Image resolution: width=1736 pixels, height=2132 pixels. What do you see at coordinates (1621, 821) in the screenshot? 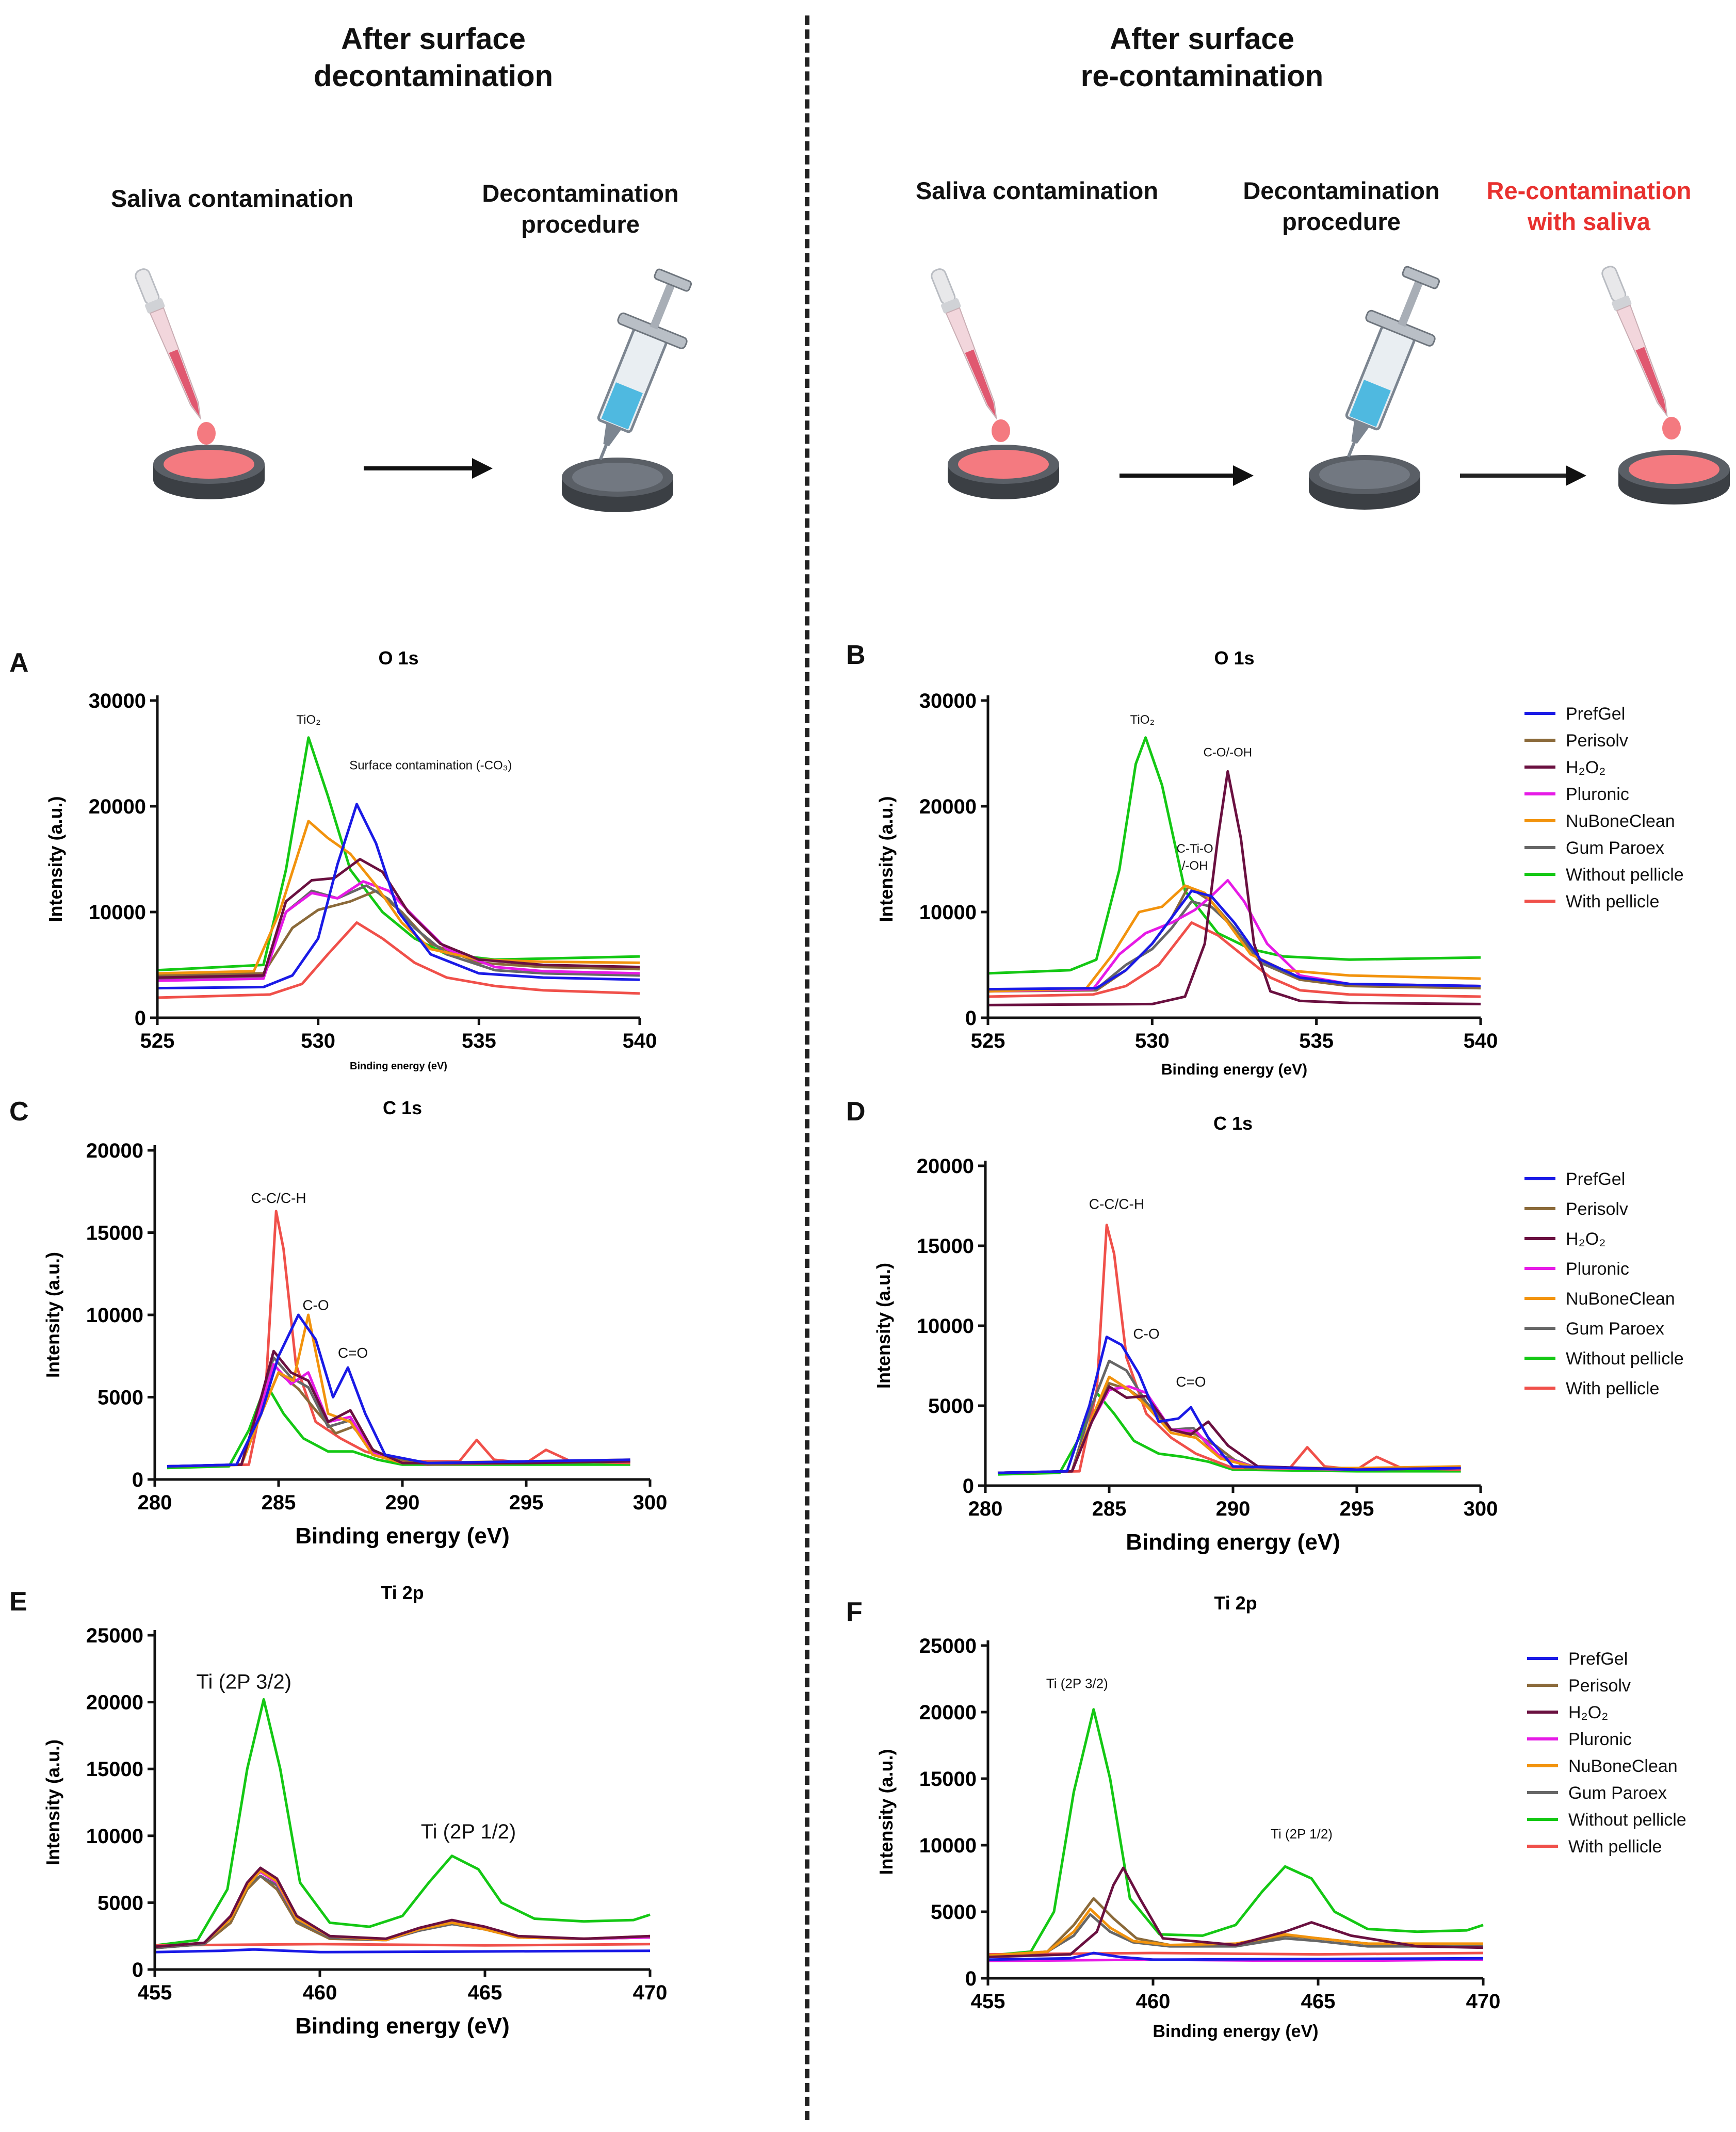
I see `legend-label: NuBoneClean` at bounding box center [1621, 821].